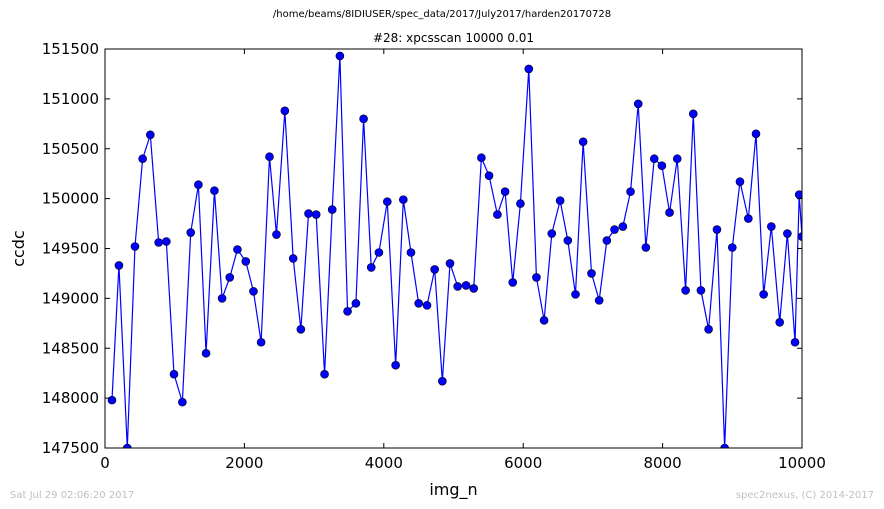 The image size is (884, 509). Describe the element at coordinates (70, 448) in the screenshot. I see `y-tick-label: 147500` at that location.